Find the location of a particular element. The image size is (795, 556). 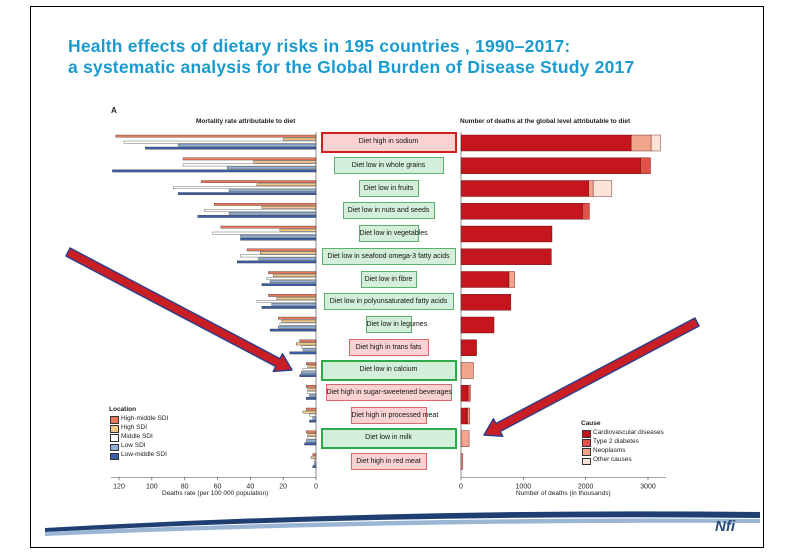

category-label: Diet low in milk is located at coordinates (388, 438).